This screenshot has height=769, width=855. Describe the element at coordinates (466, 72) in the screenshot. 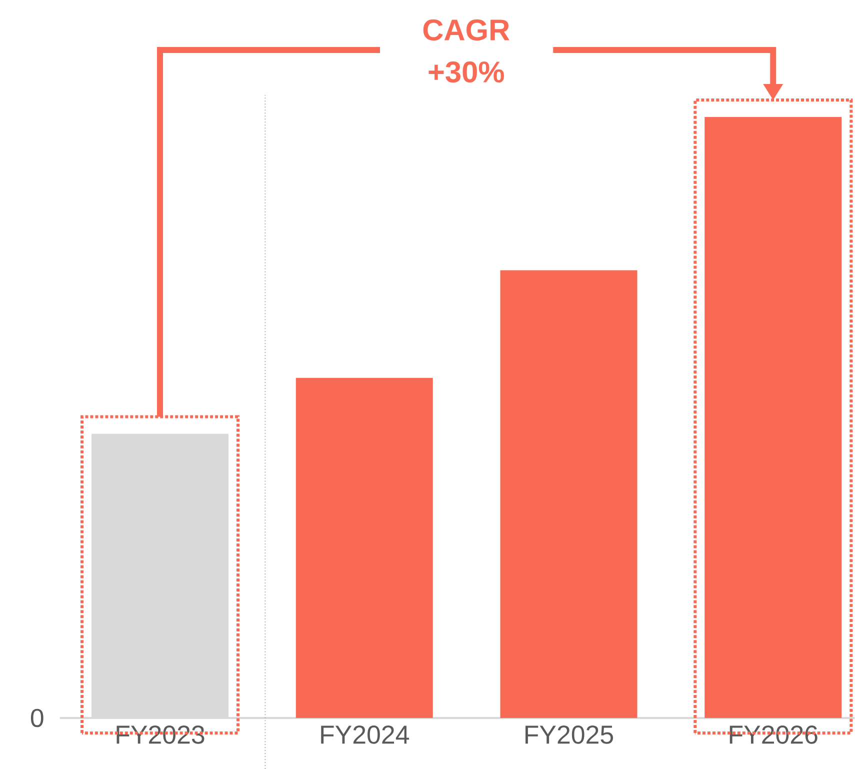

I see `text: +30%` at that location.